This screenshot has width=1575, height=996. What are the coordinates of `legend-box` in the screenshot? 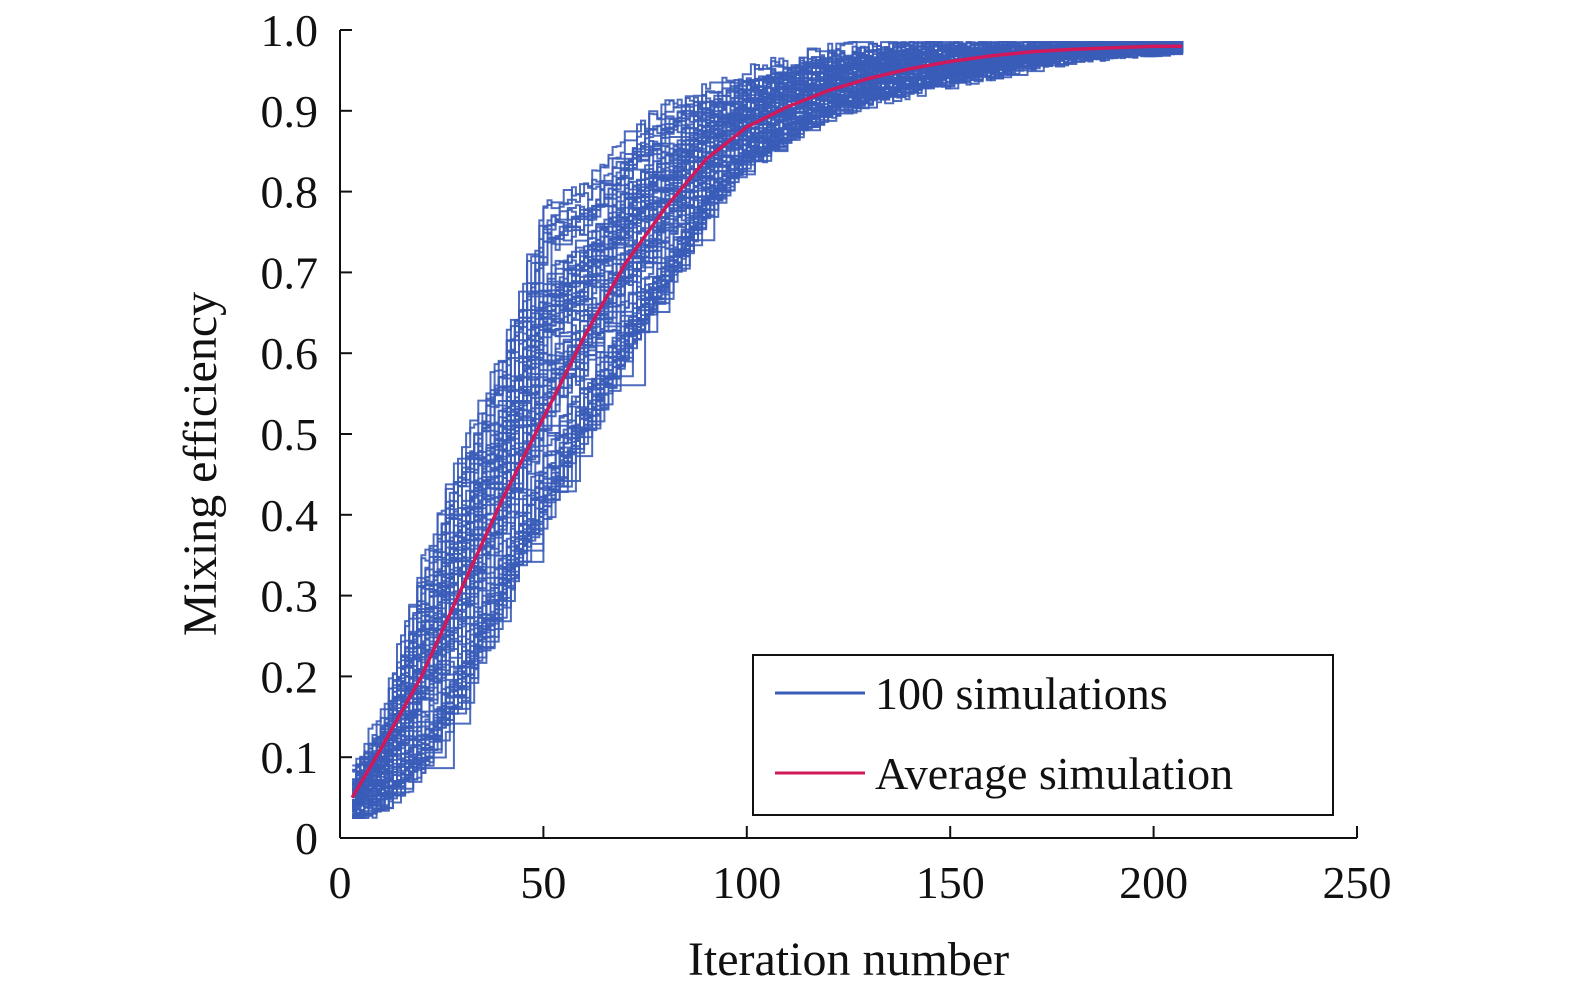 It's located at (1043, 735).